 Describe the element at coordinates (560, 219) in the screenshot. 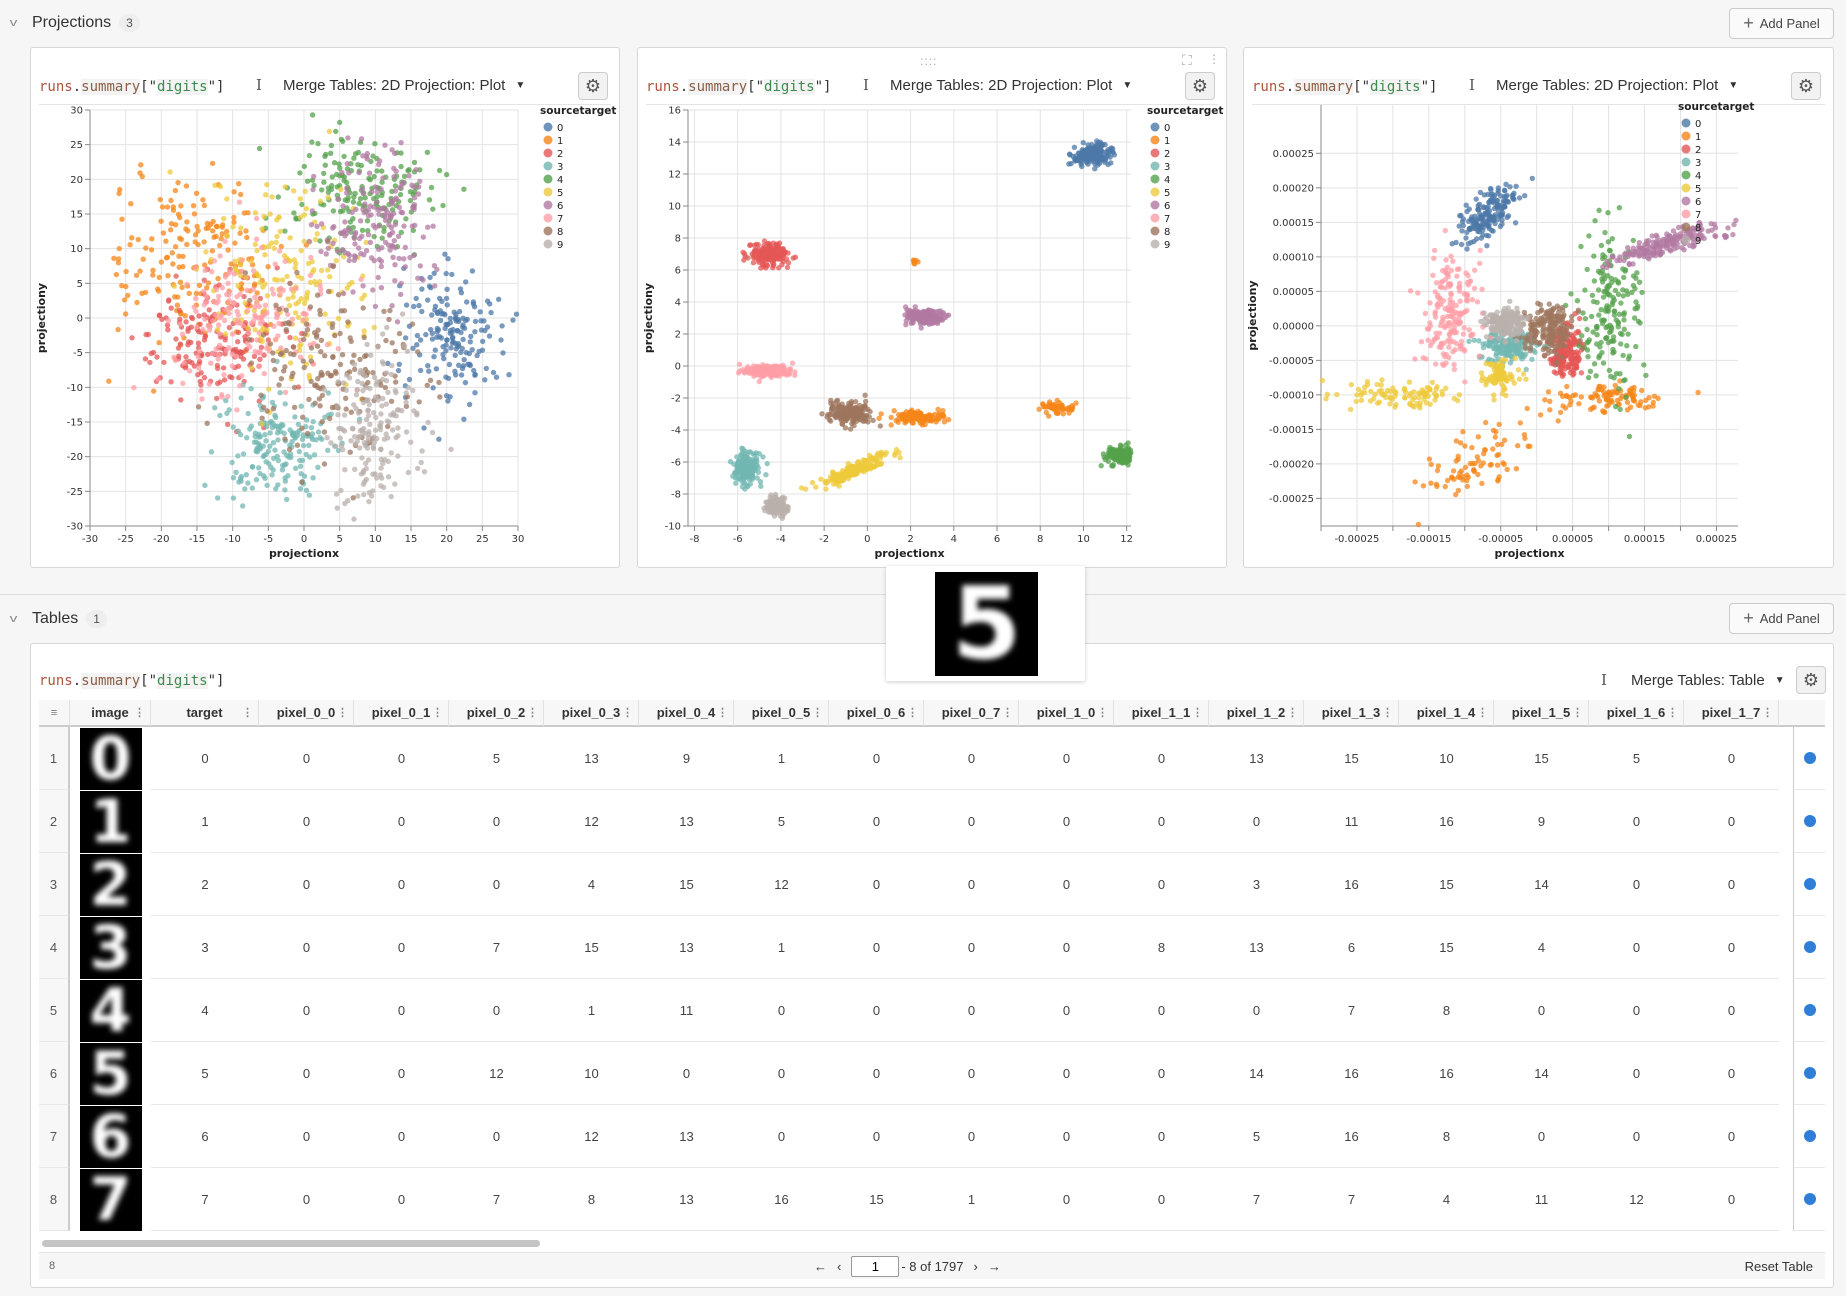

I see `legend-label: 7` at that location.